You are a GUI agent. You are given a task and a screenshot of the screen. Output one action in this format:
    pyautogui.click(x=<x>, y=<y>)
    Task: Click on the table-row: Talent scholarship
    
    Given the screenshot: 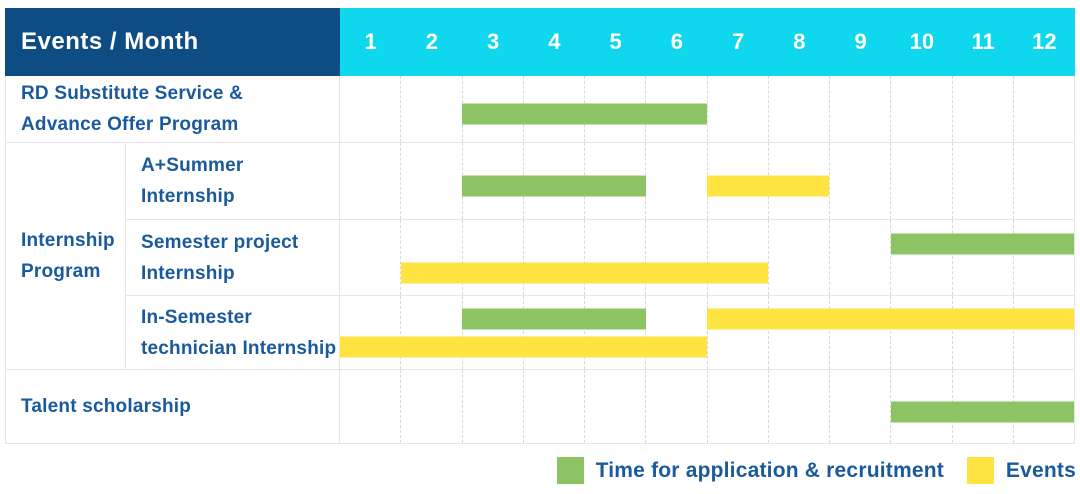 What is the action you would take?
    pyautogui.click(x=540, y=406)
    